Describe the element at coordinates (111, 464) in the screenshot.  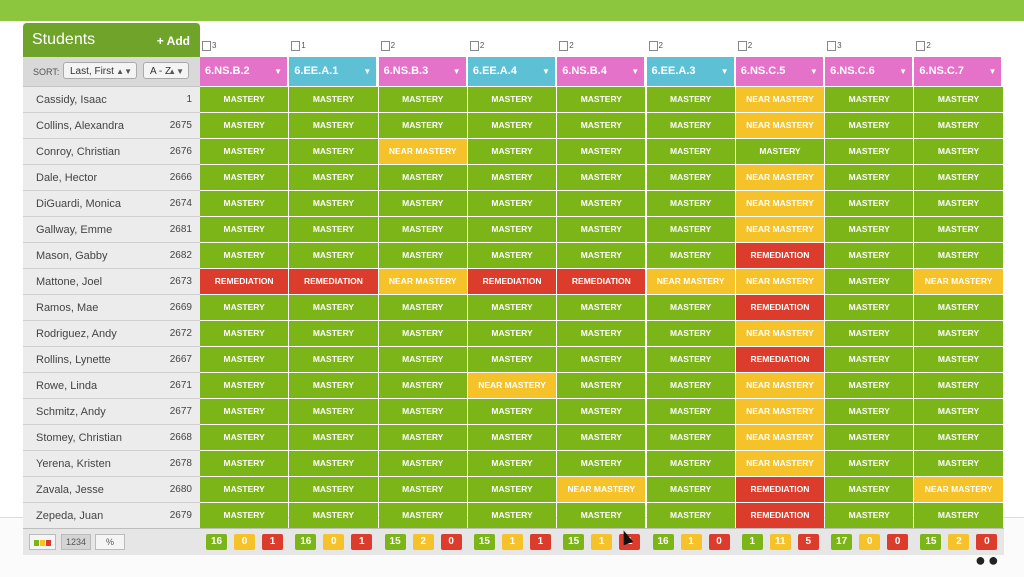
I see `student-row: Yerena, Kristen 2678` at that location.